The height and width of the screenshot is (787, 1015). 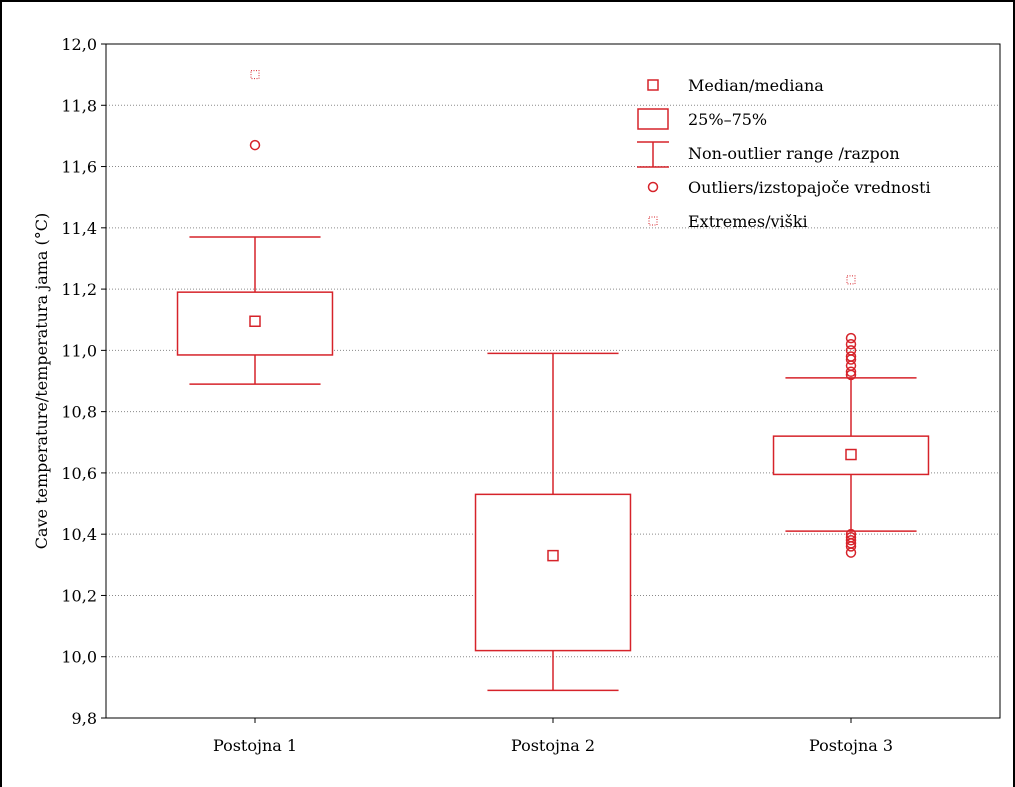 I want to click on legend-median-symbol, so click(x=653, y=85).